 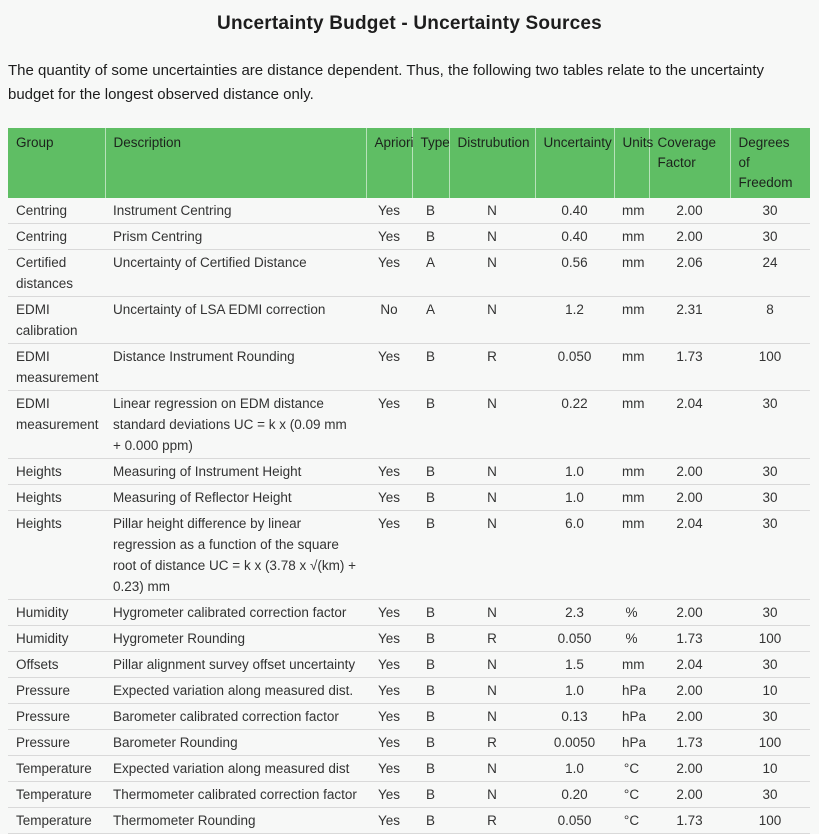 I want to click on cell-group: Certified distances, so click(x=56, y=273).